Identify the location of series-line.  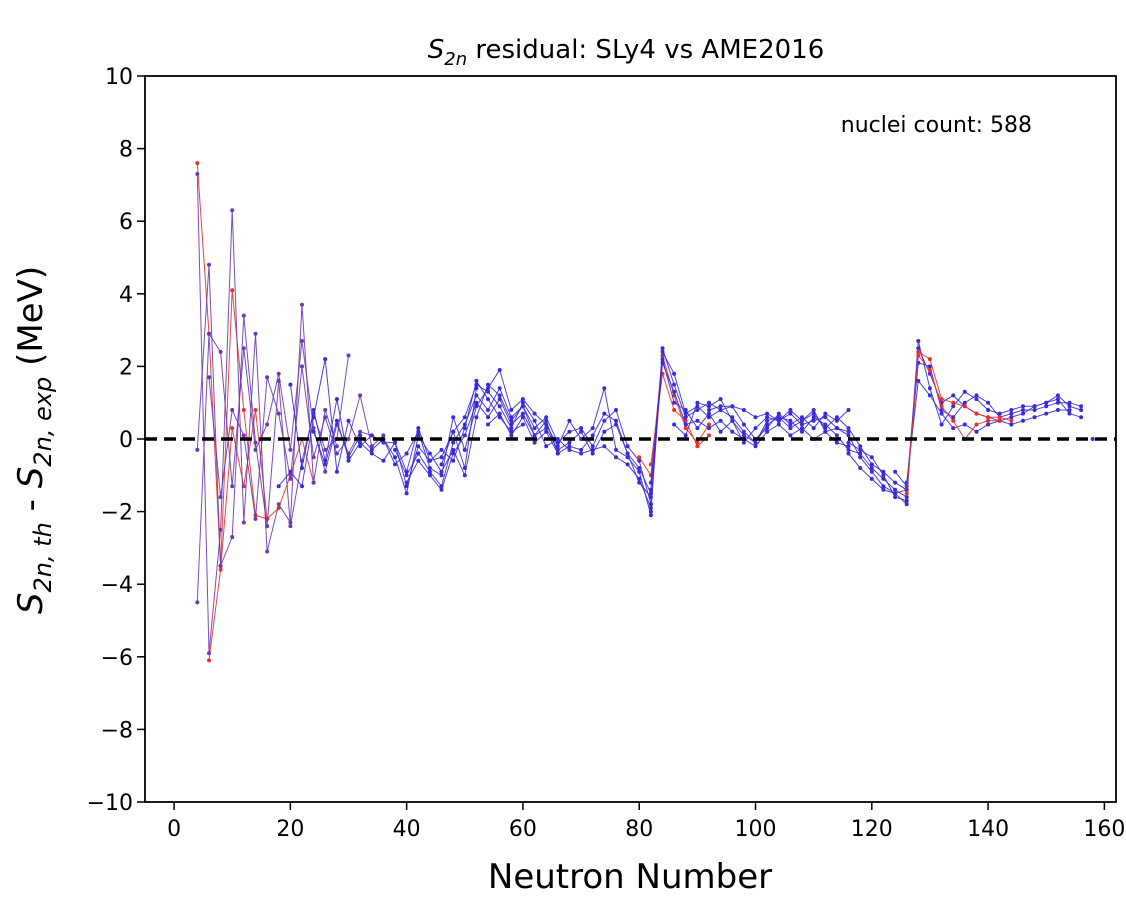
(965, 386).